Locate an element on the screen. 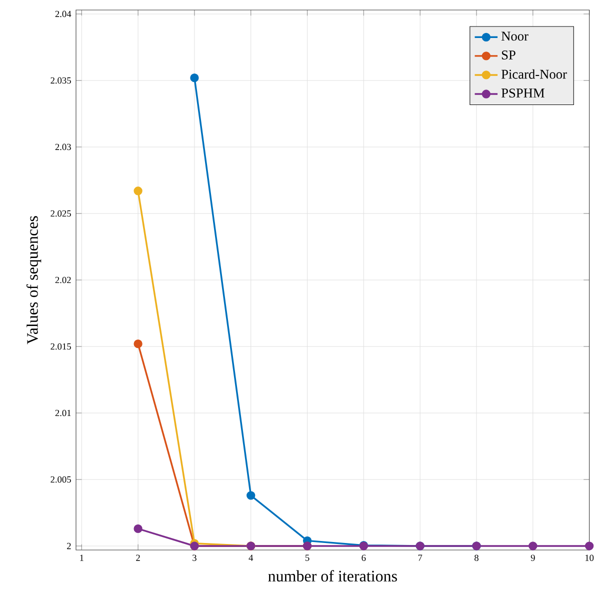  x-tick-label: 8 is located at coordinates (476, 557).